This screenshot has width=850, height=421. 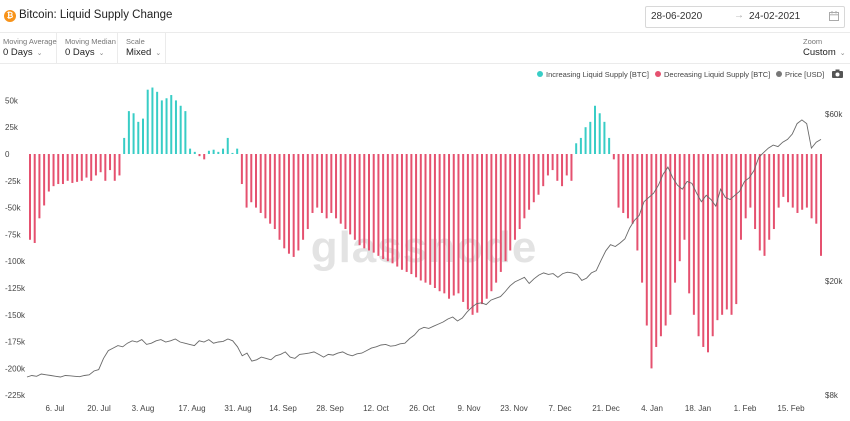 What do you see at coordinates (330, 408) in the screenshot?
I see `x-tick-label: 28. Sep` at bounding box center [330, 408].